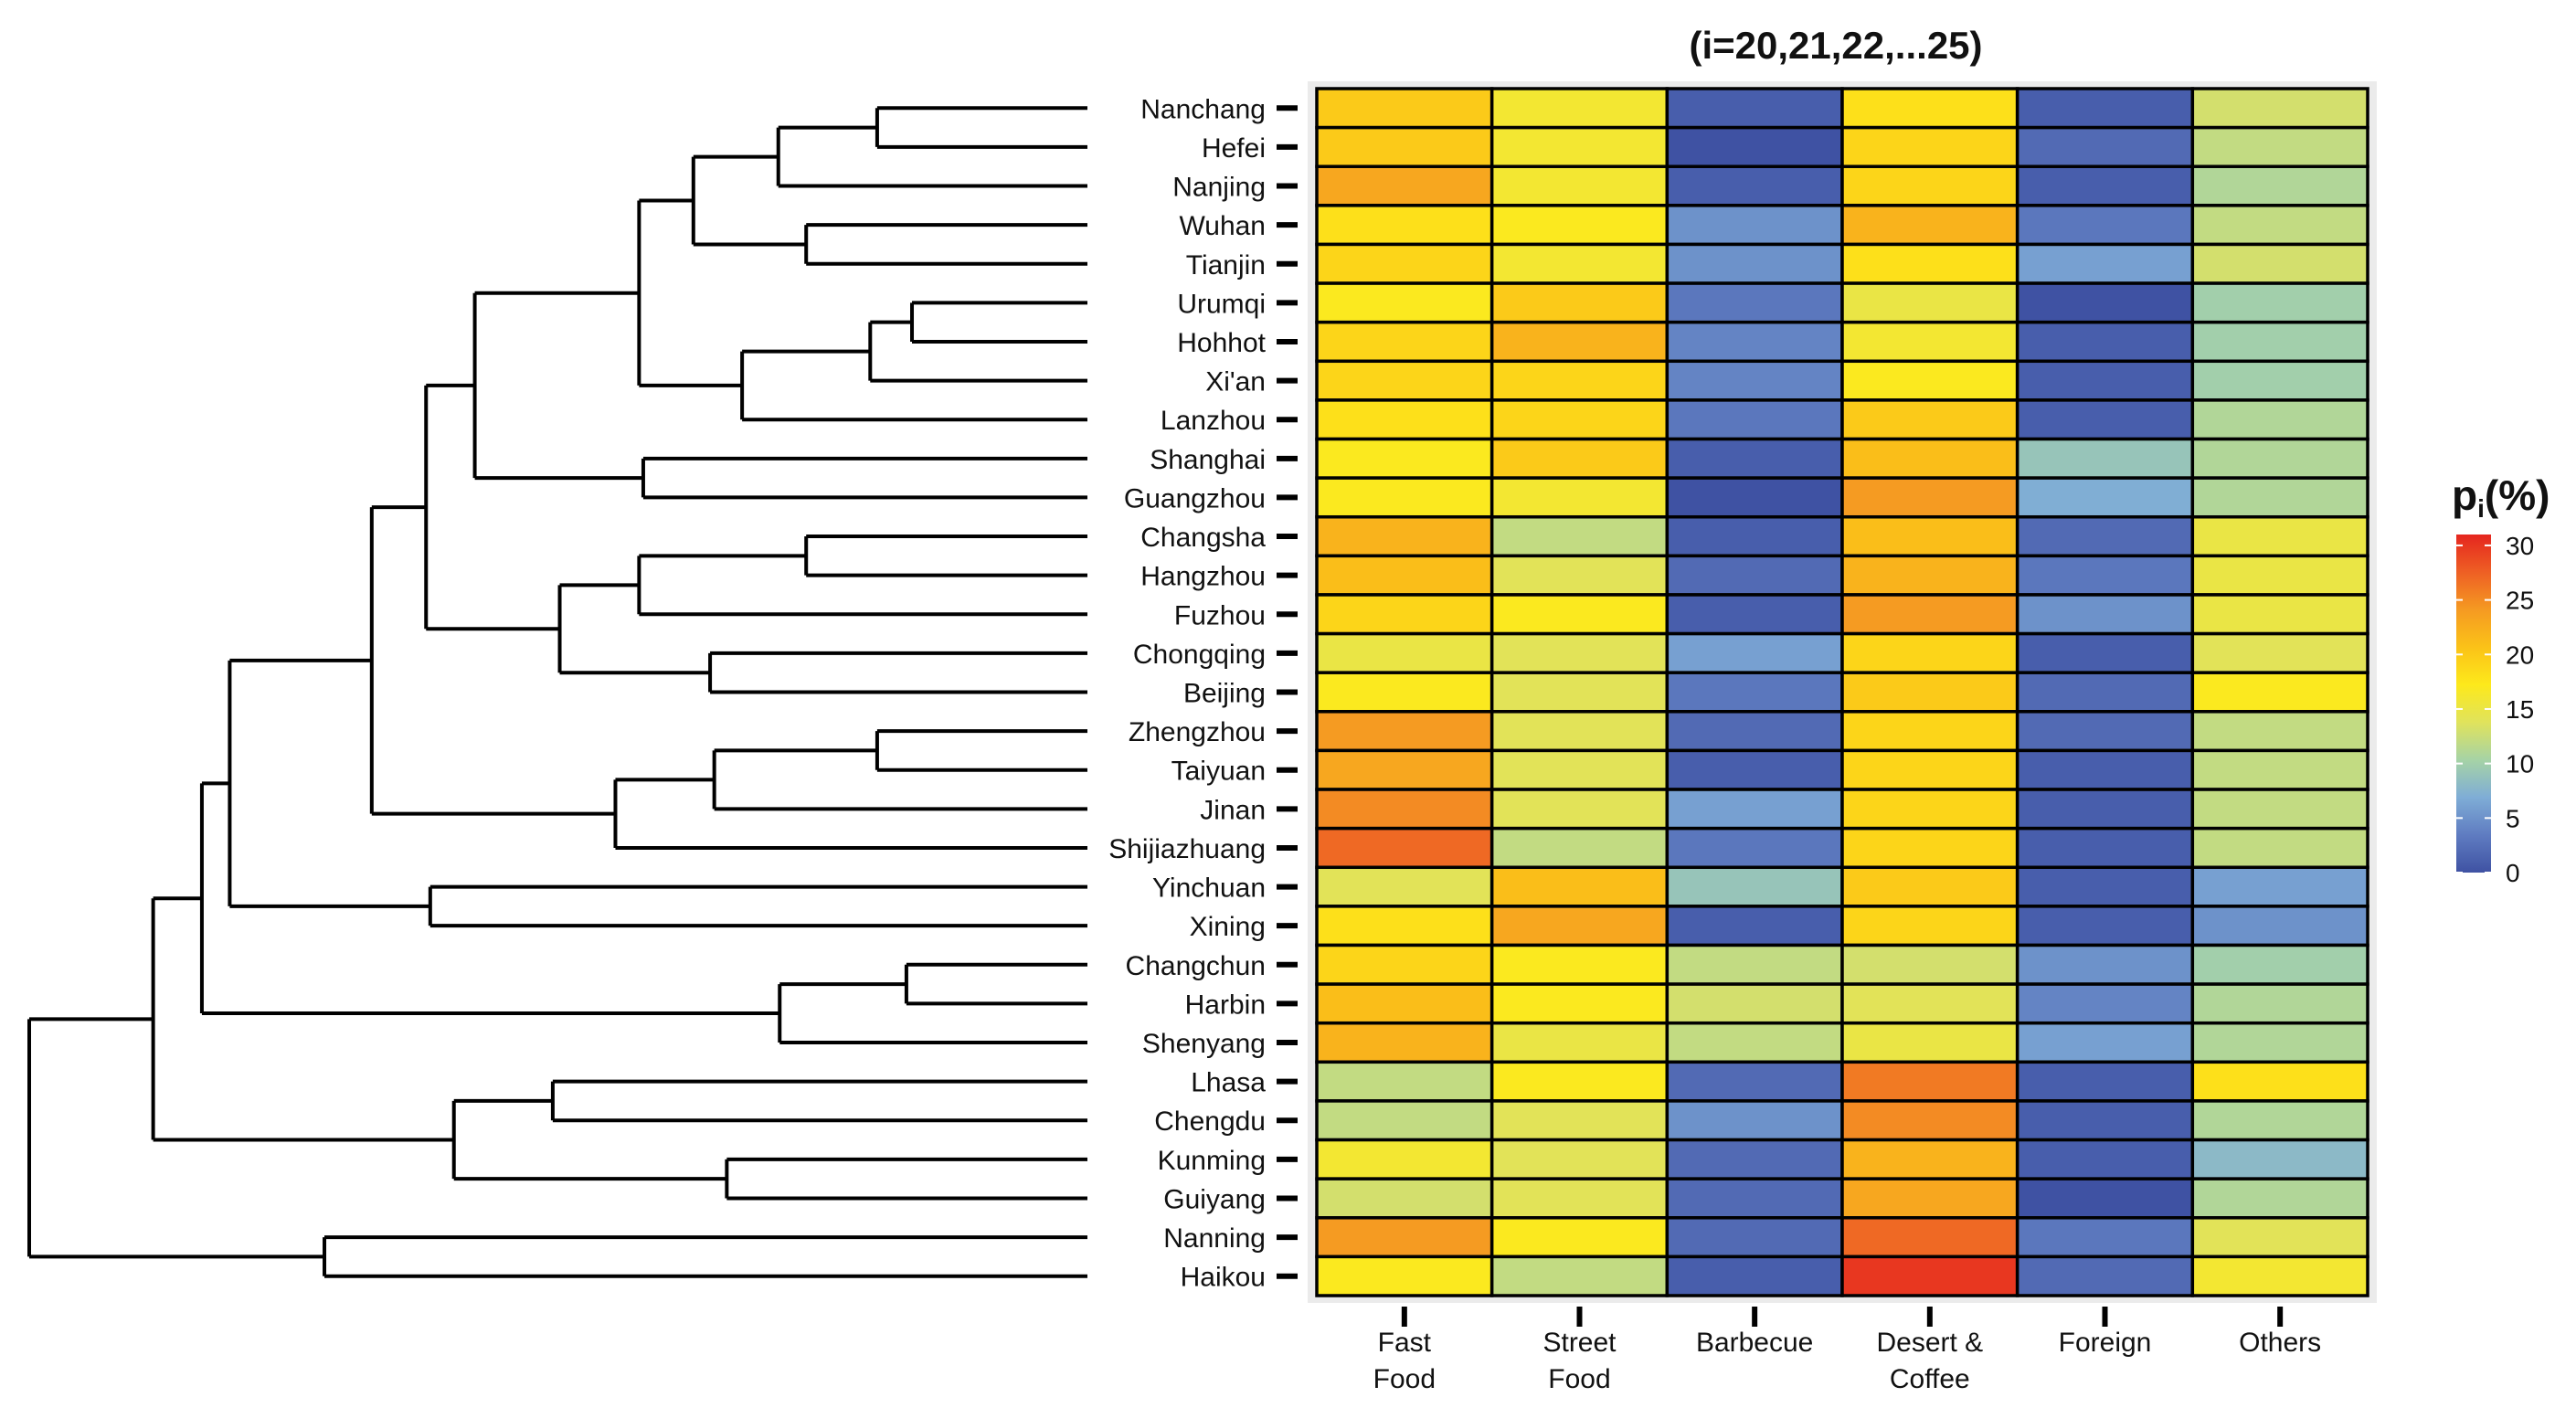 The image size is (2576, 1408). I want to click on row-label-beijing: Beijing, so click(1224, 694).